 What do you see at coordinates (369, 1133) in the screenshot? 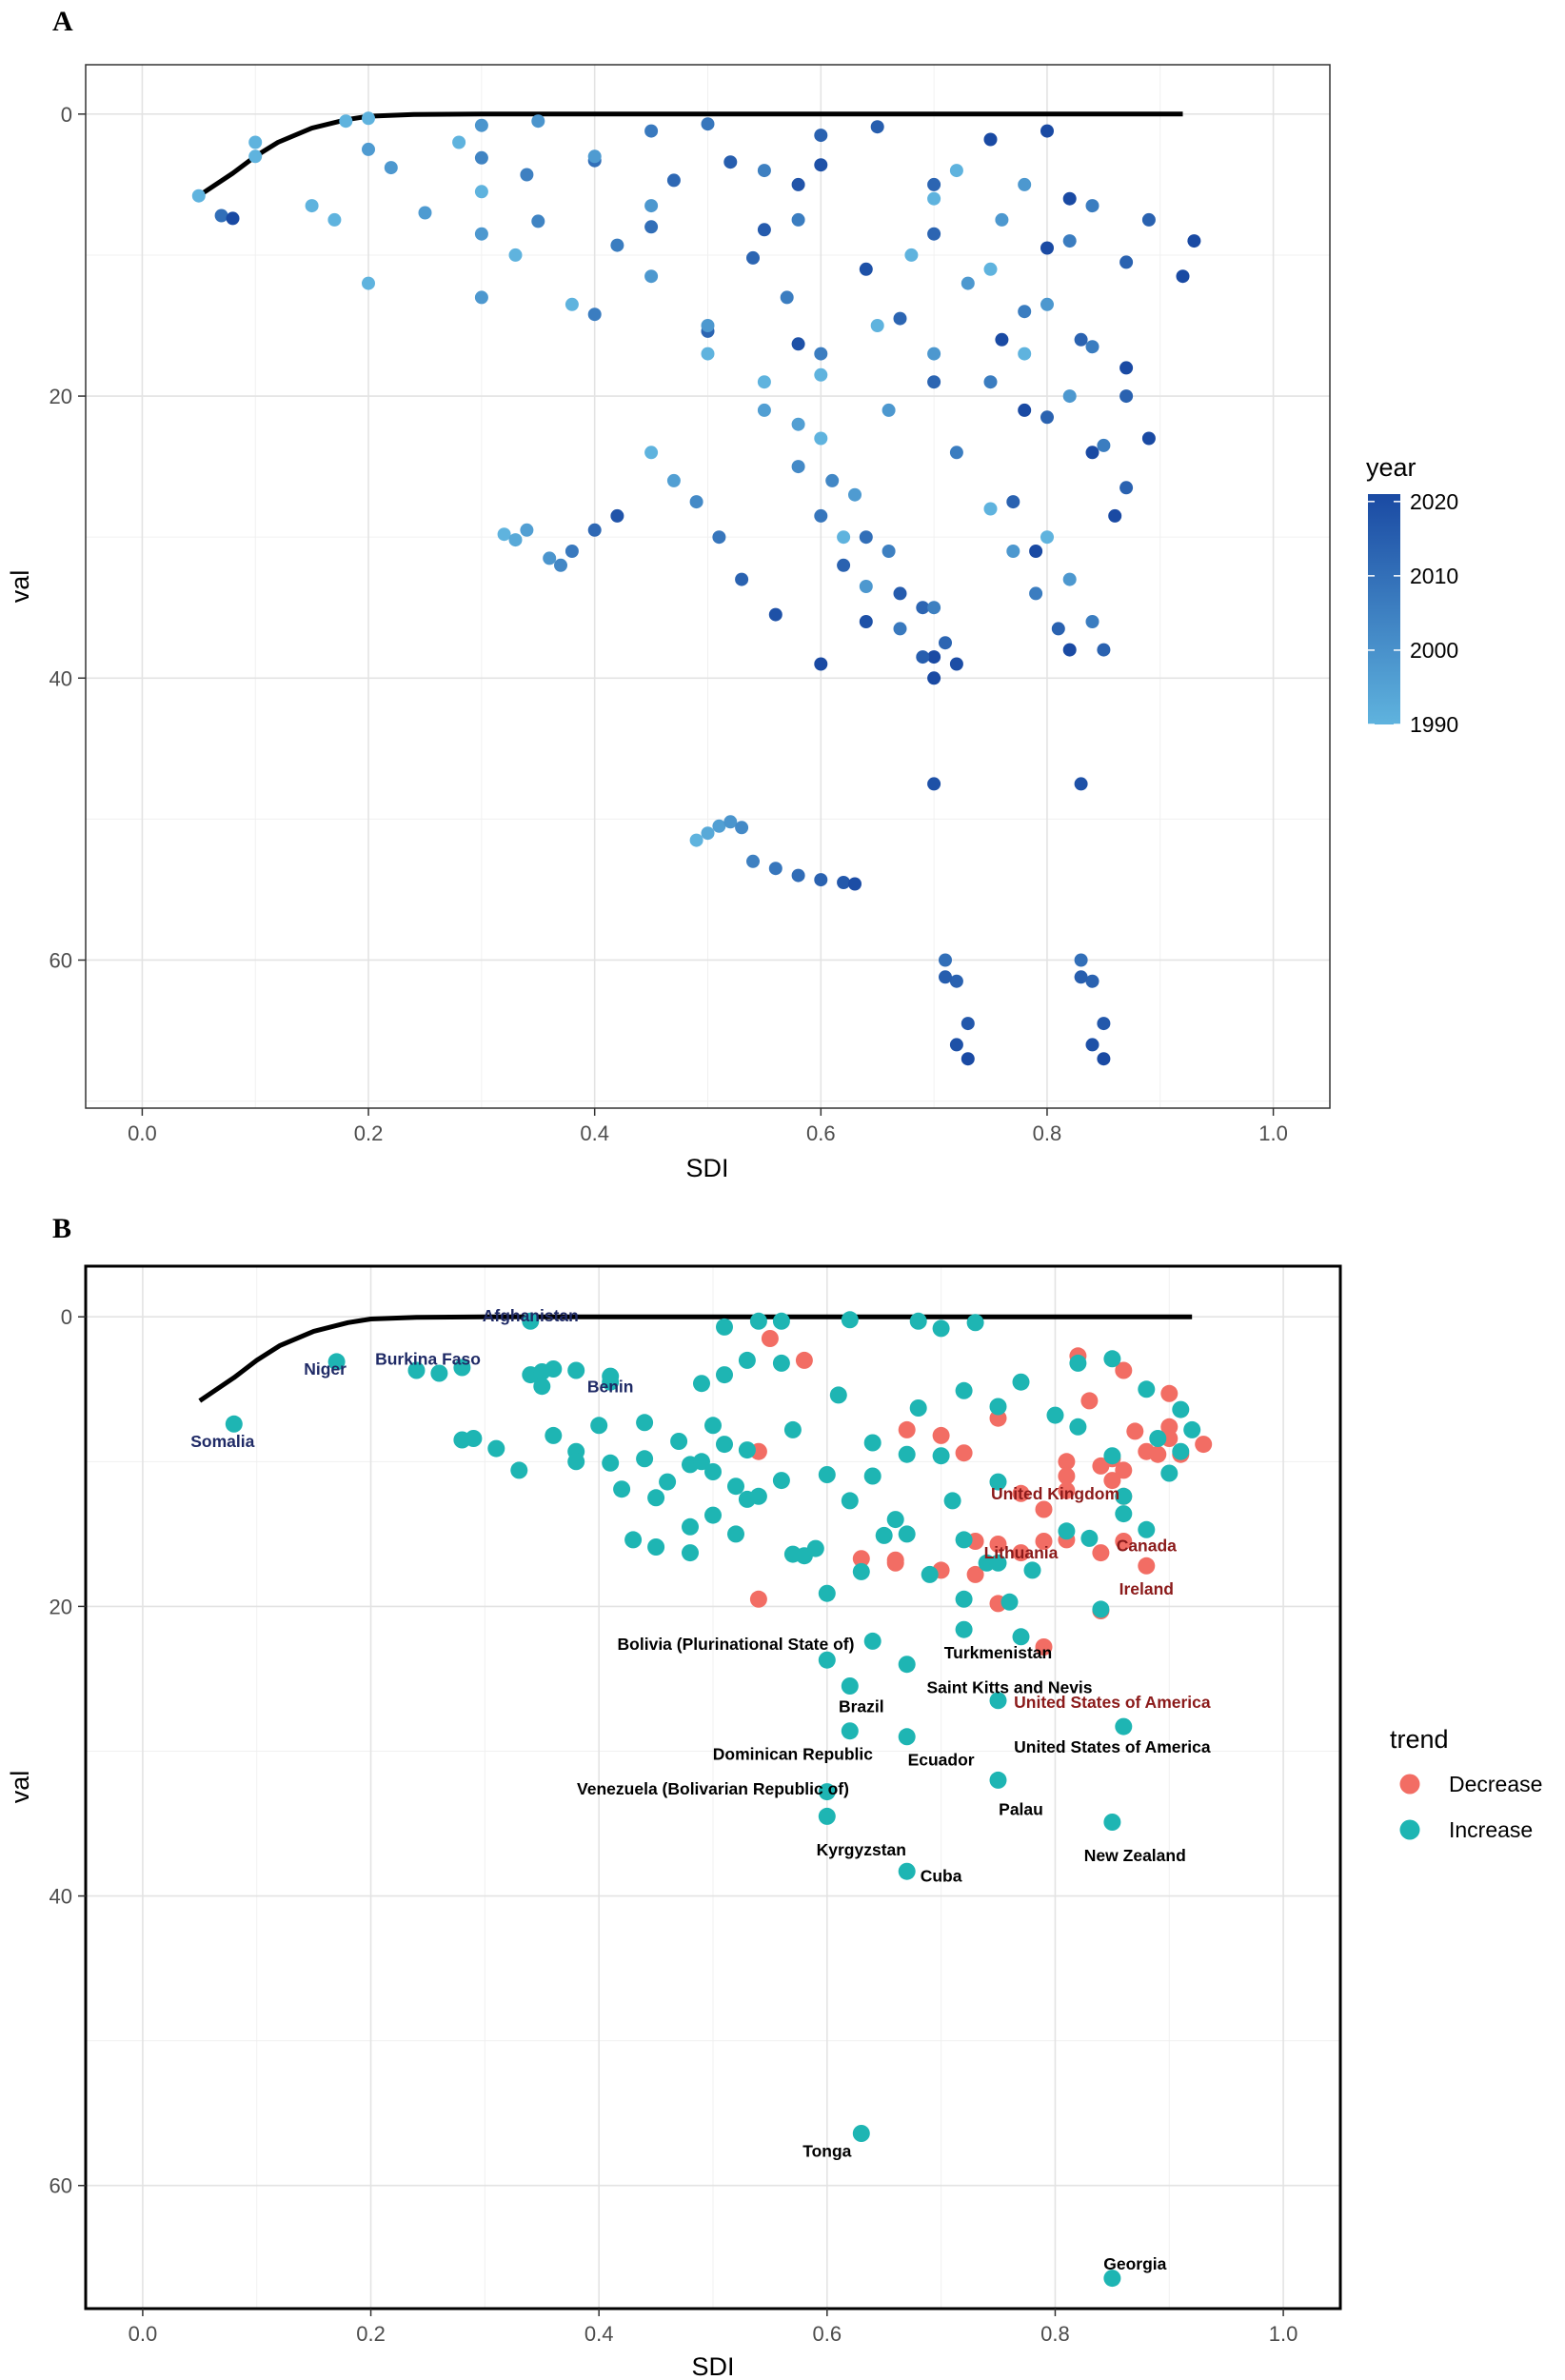
I see `x-tick-label: 0.2` at bounding box center [369, 1133].